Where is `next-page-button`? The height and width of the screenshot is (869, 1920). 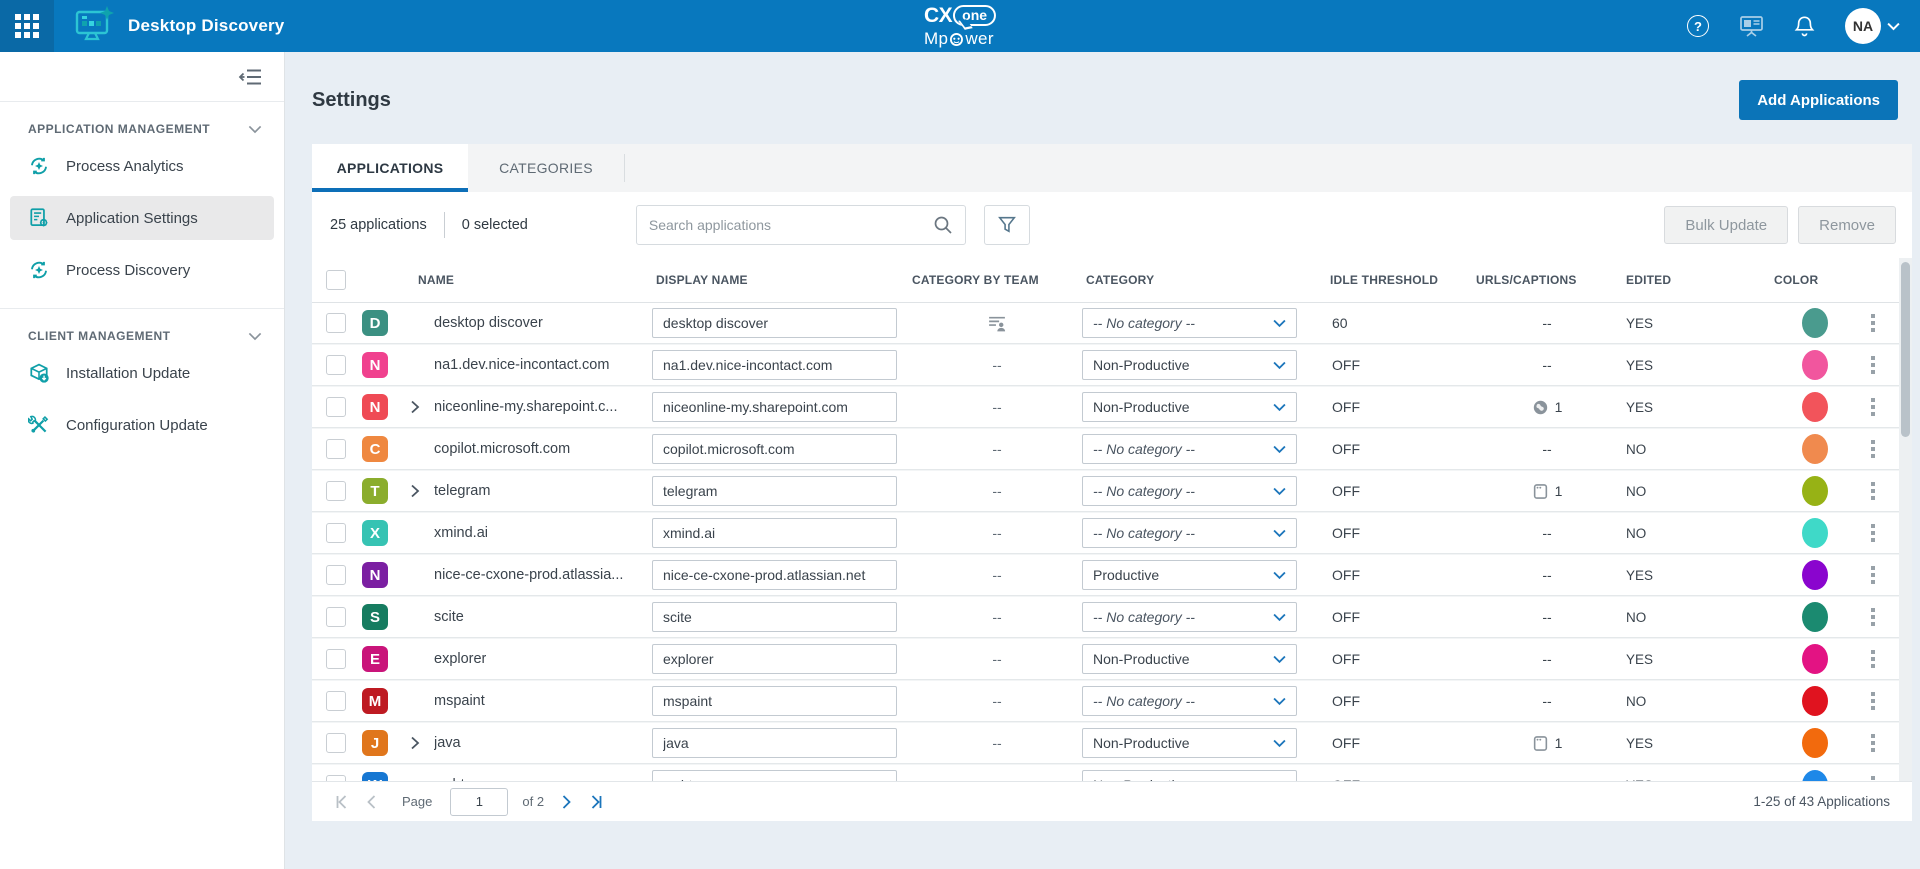 next-page-button is located at coordinates (566, 802).